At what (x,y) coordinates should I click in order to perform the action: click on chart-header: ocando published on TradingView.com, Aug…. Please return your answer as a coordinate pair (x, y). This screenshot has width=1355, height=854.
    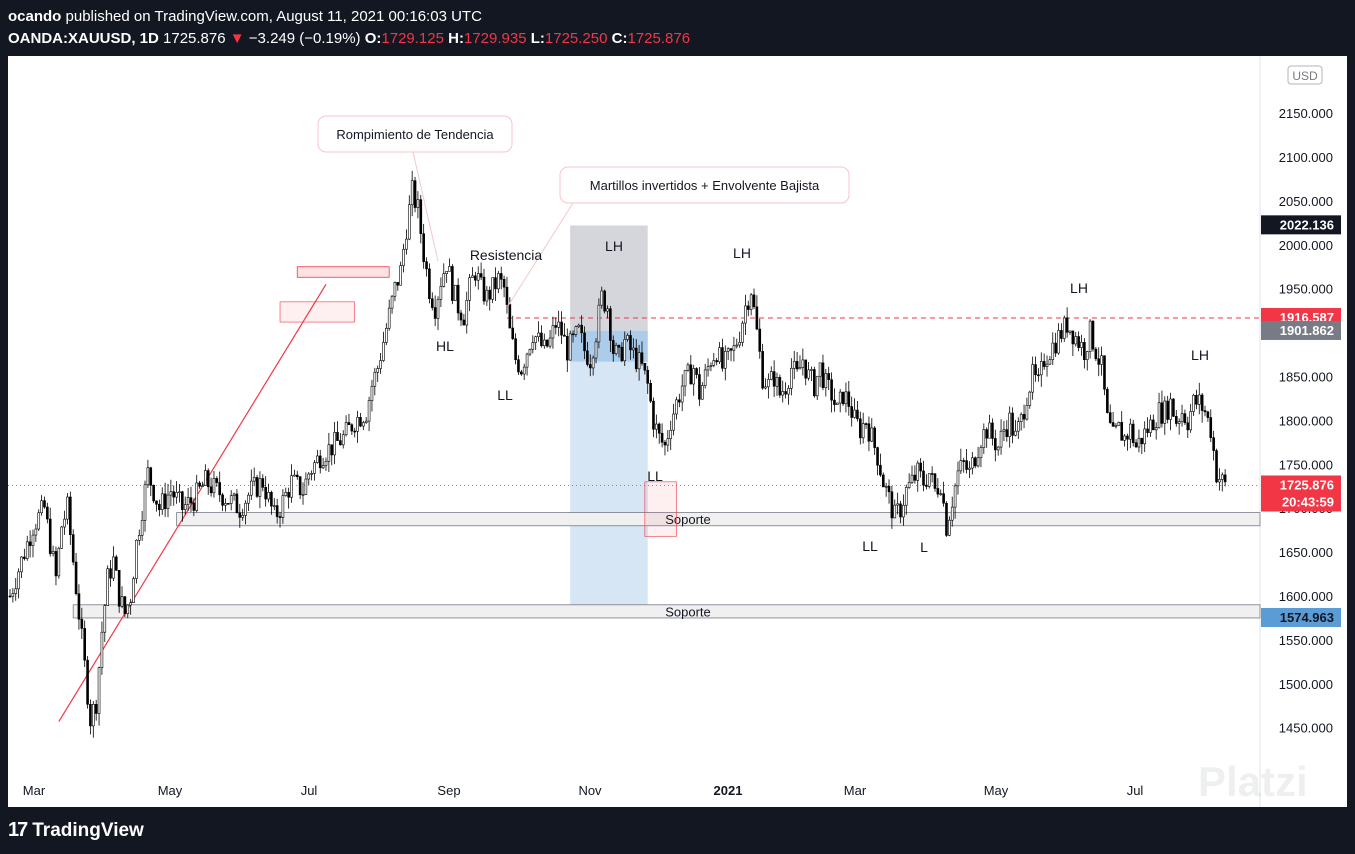
    Looking at the image, I should click on (677, 28).